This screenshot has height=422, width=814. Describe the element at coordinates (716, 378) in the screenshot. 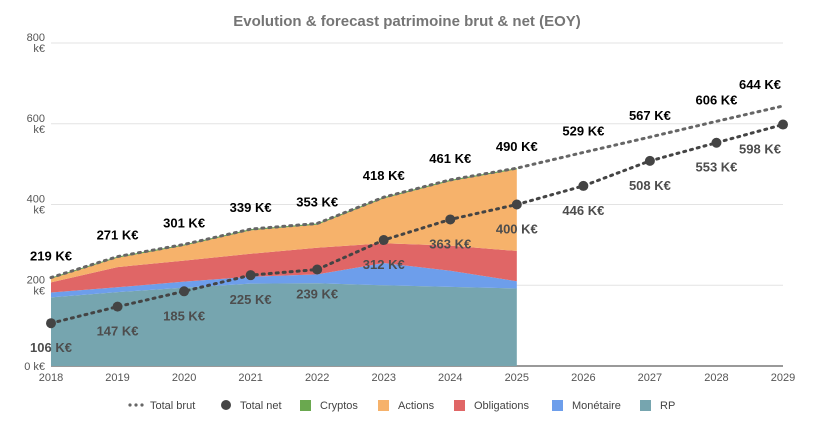

I see `x-tick-label: 2028` at that location.